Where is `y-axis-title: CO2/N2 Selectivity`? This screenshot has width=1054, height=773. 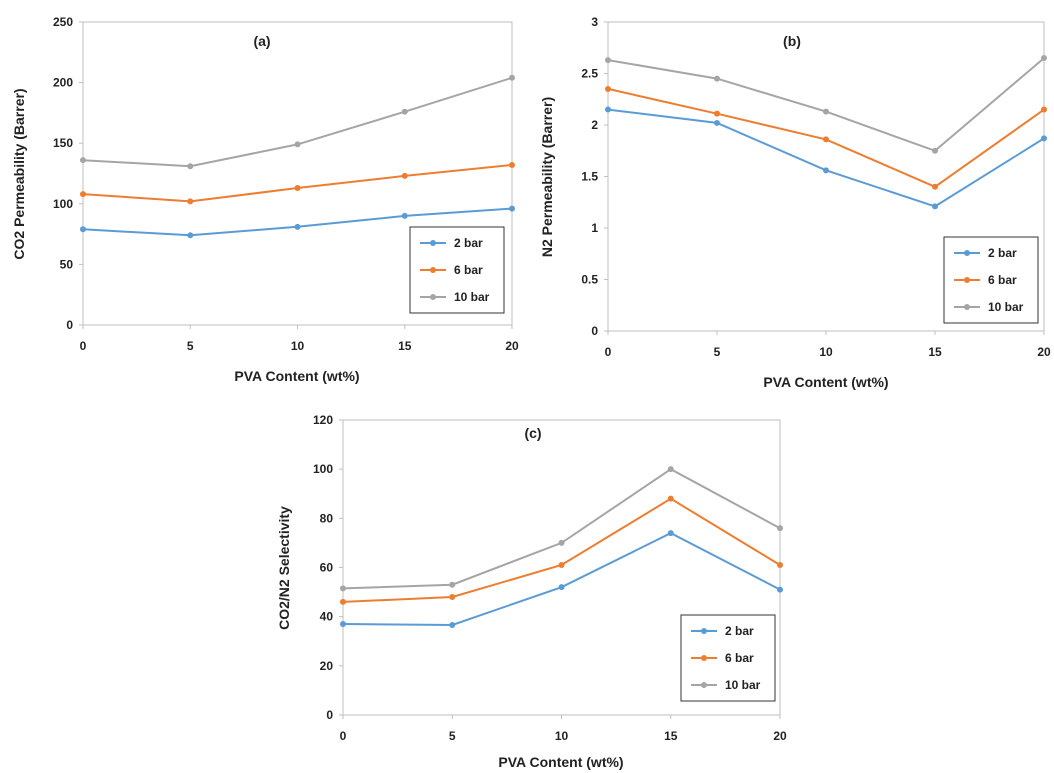
y-axis-title: CO2/N2 Selectivity is located at coordinates (284, 568).